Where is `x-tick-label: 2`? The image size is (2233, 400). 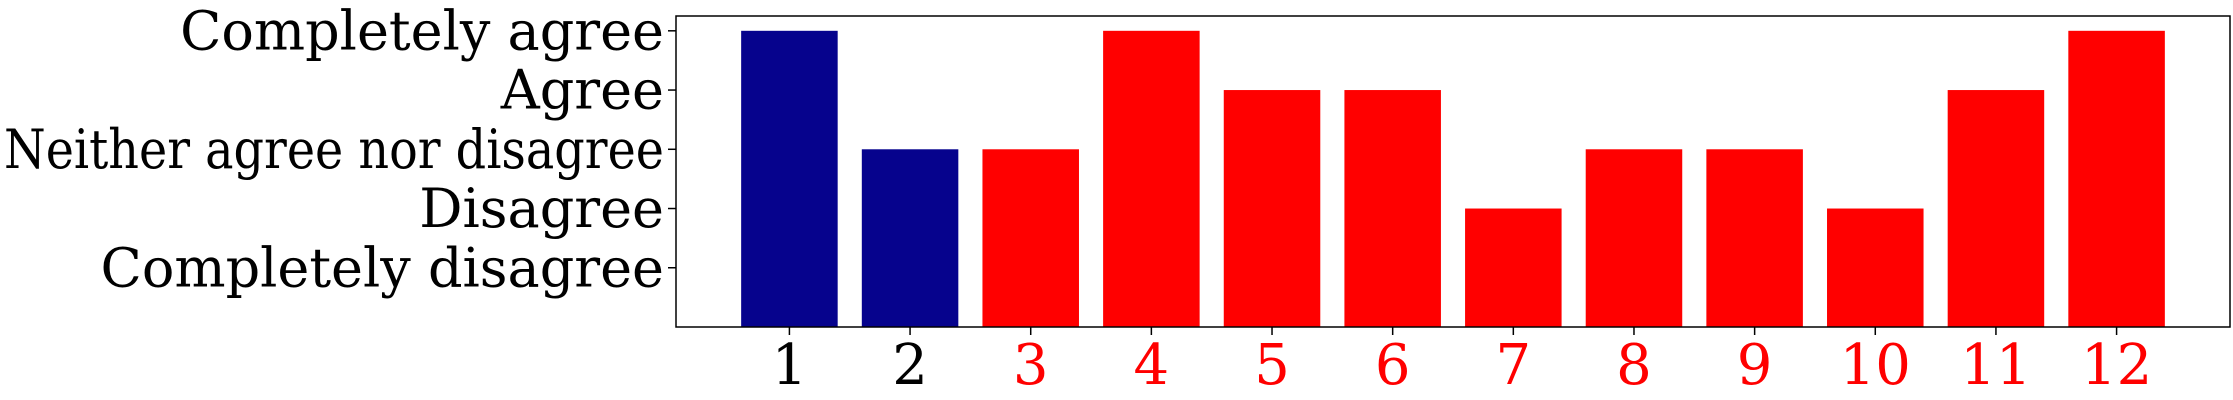
x-tick-label: 2 is located at coordinates (910, 365).